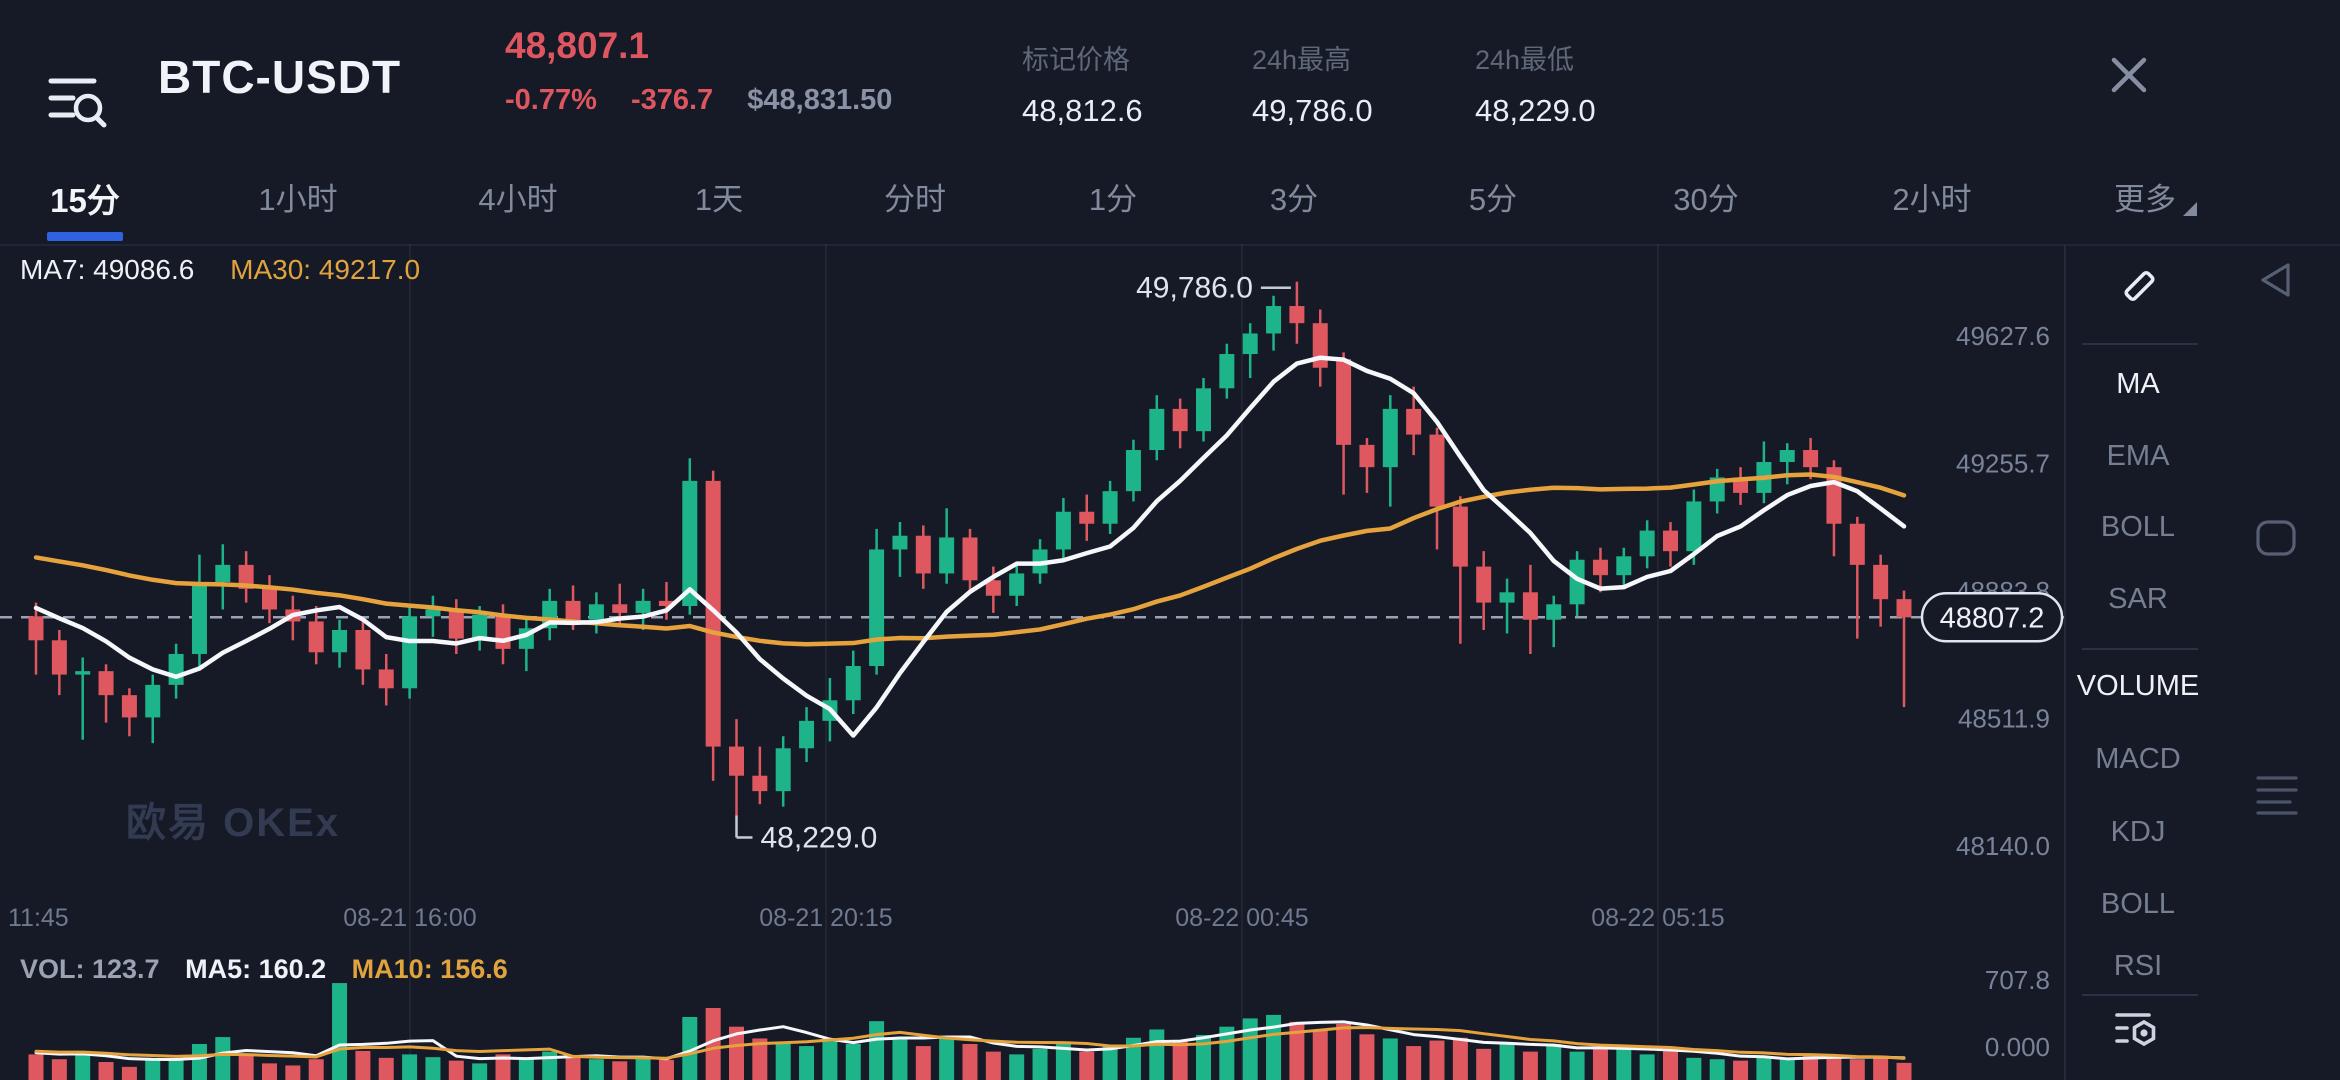  What do you see at coordinates (825, 918) in the screenshot?
I see `svg-text: 08-21 20:15` at bounding box center [825, 918].